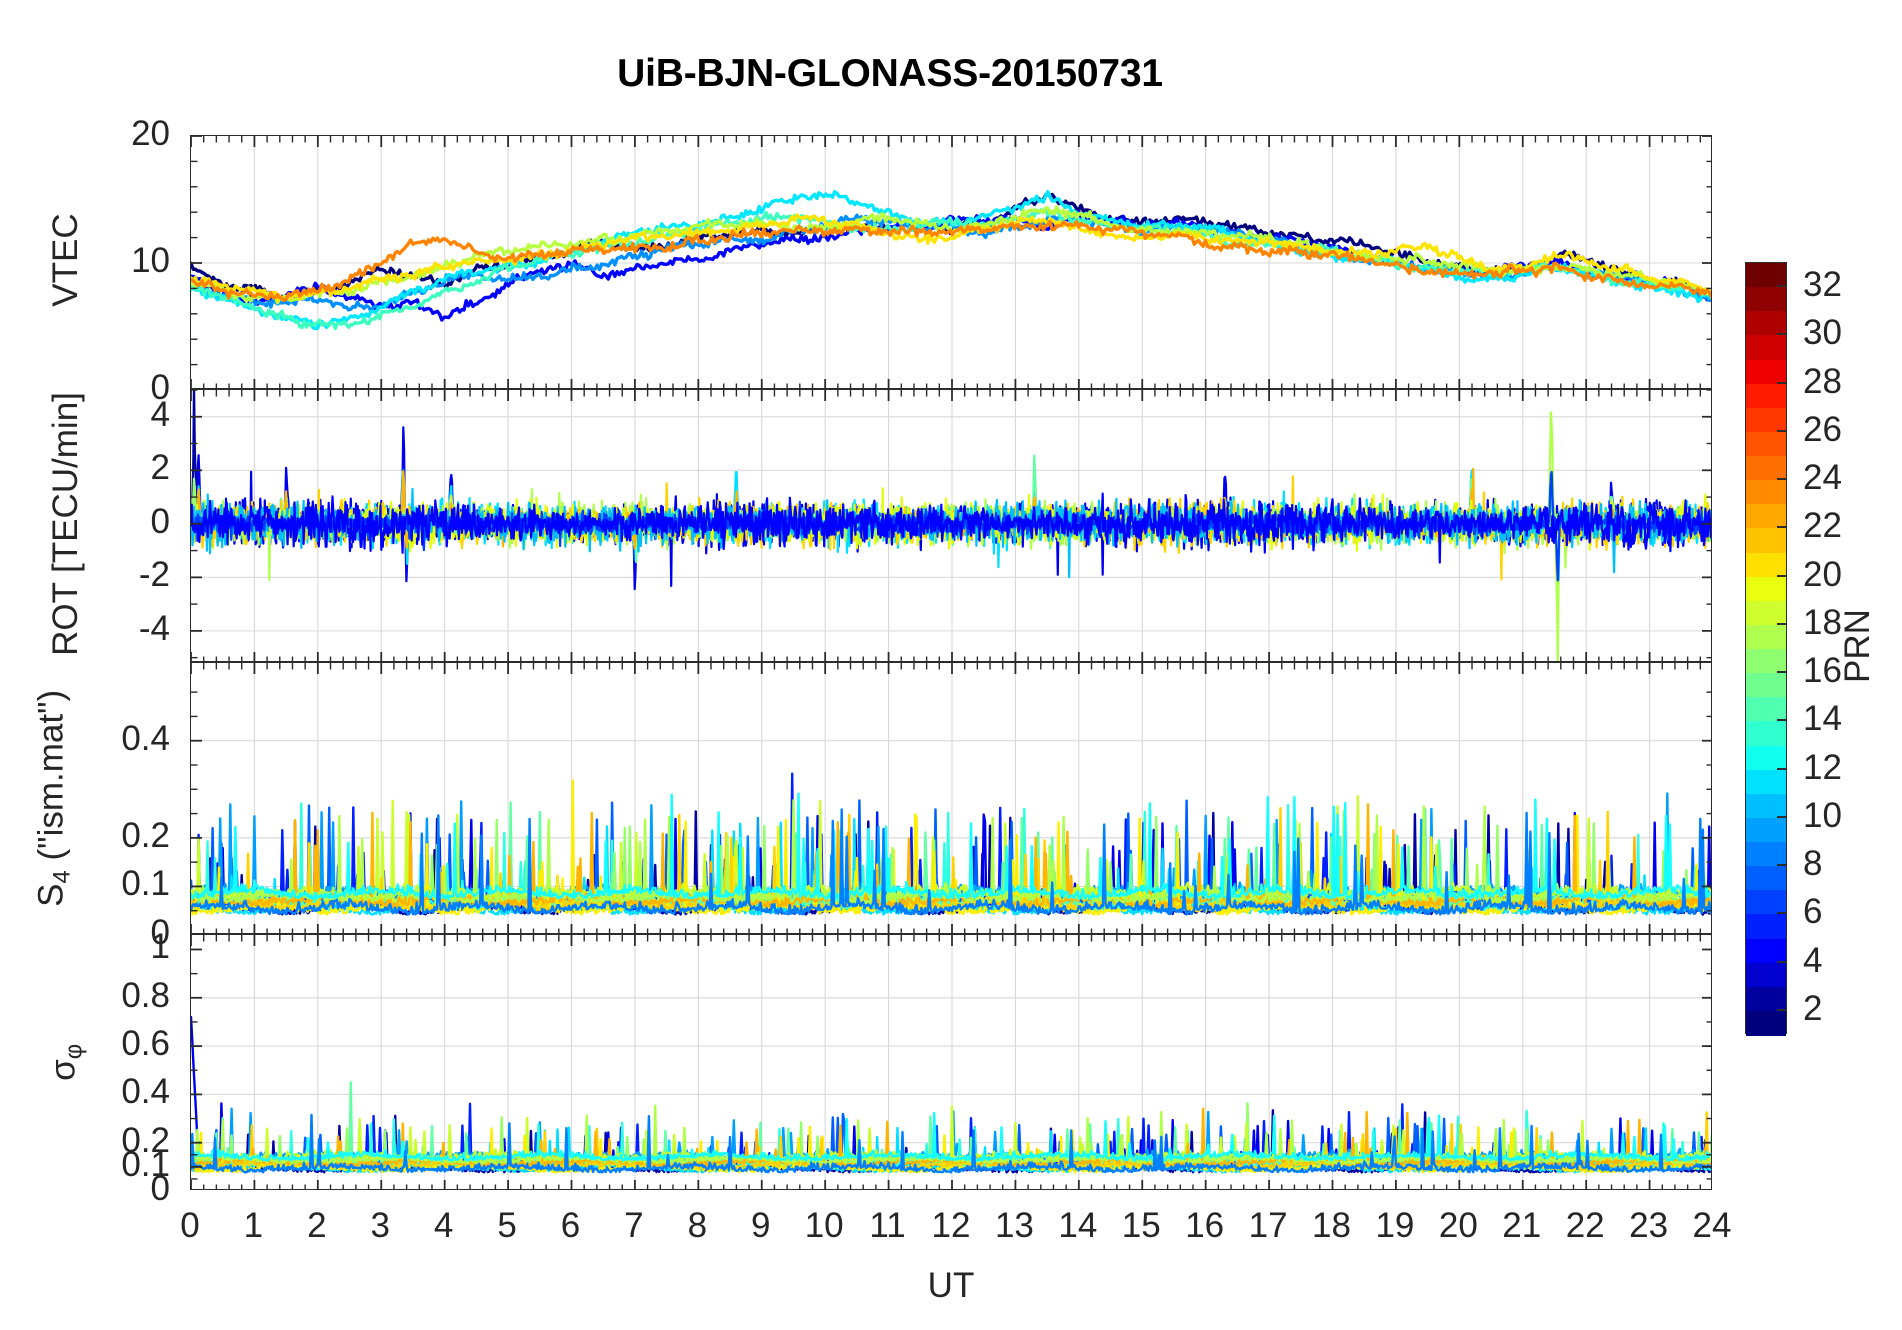  What do you see at coordinates (1268, 1225) in the screenshot?
I see `x-tick-label-17: 17` at bounding box center [1268, 1225].